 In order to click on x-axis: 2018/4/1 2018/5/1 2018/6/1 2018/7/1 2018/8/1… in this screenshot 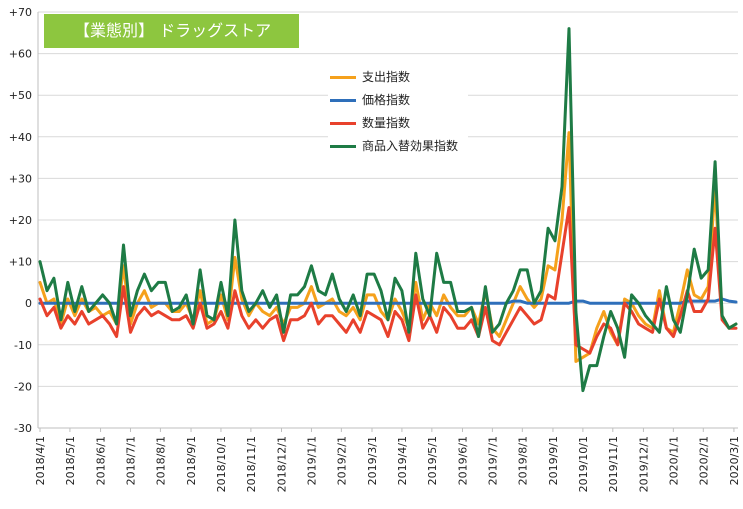, I will do `click(387, 460)`.